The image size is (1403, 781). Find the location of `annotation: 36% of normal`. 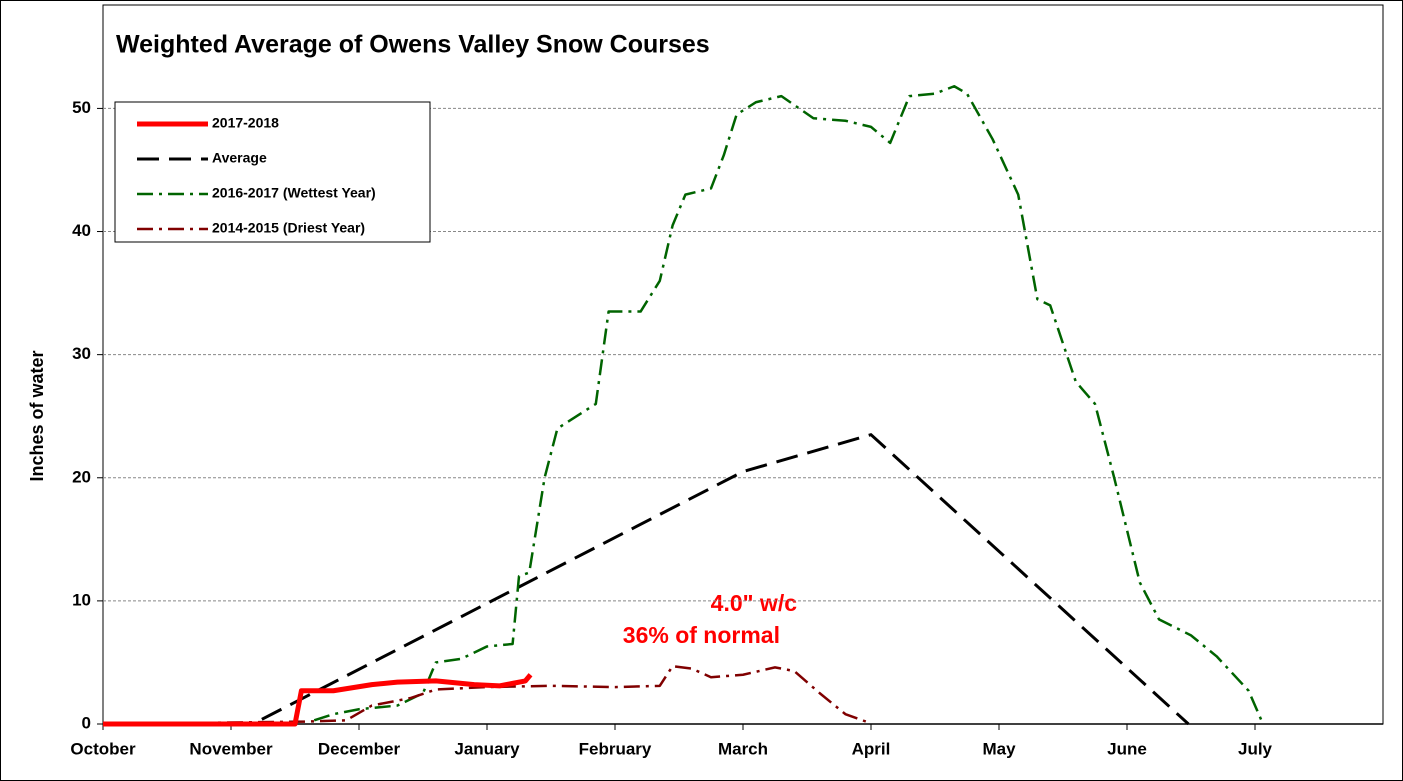

annotation: 36% of normal is located at coordinates (701, 635).